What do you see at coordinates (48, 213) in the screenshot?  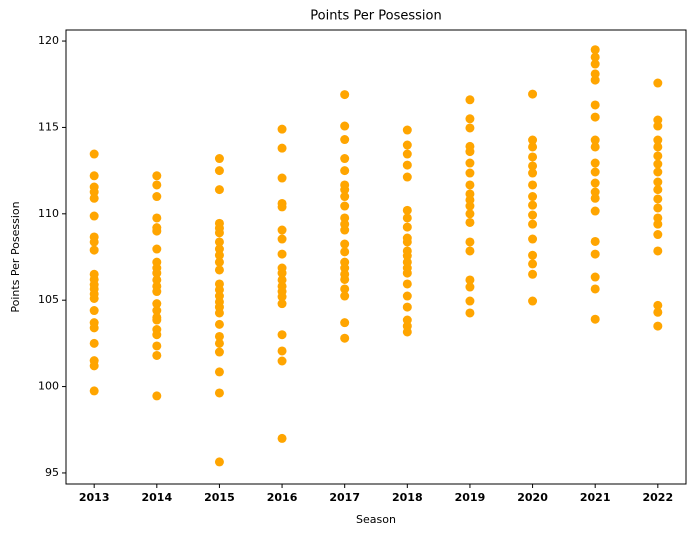 I see `y-tick-label: 110` at bounding box center [48, 213].